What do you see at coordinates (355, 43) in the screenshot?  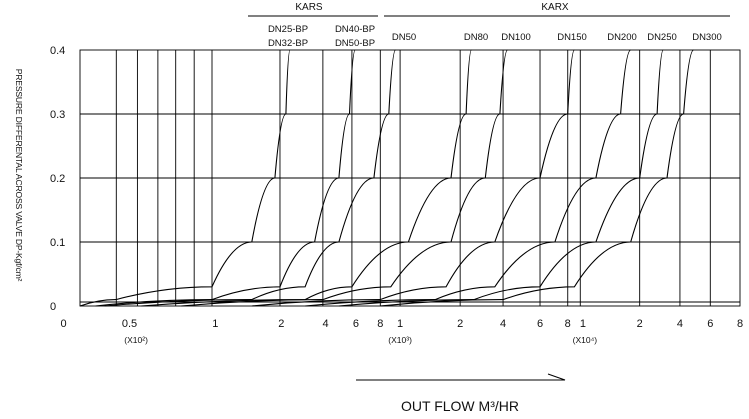 I see `series-label-dn50-bp: DN50-BP` at bounding box center [355, 43].